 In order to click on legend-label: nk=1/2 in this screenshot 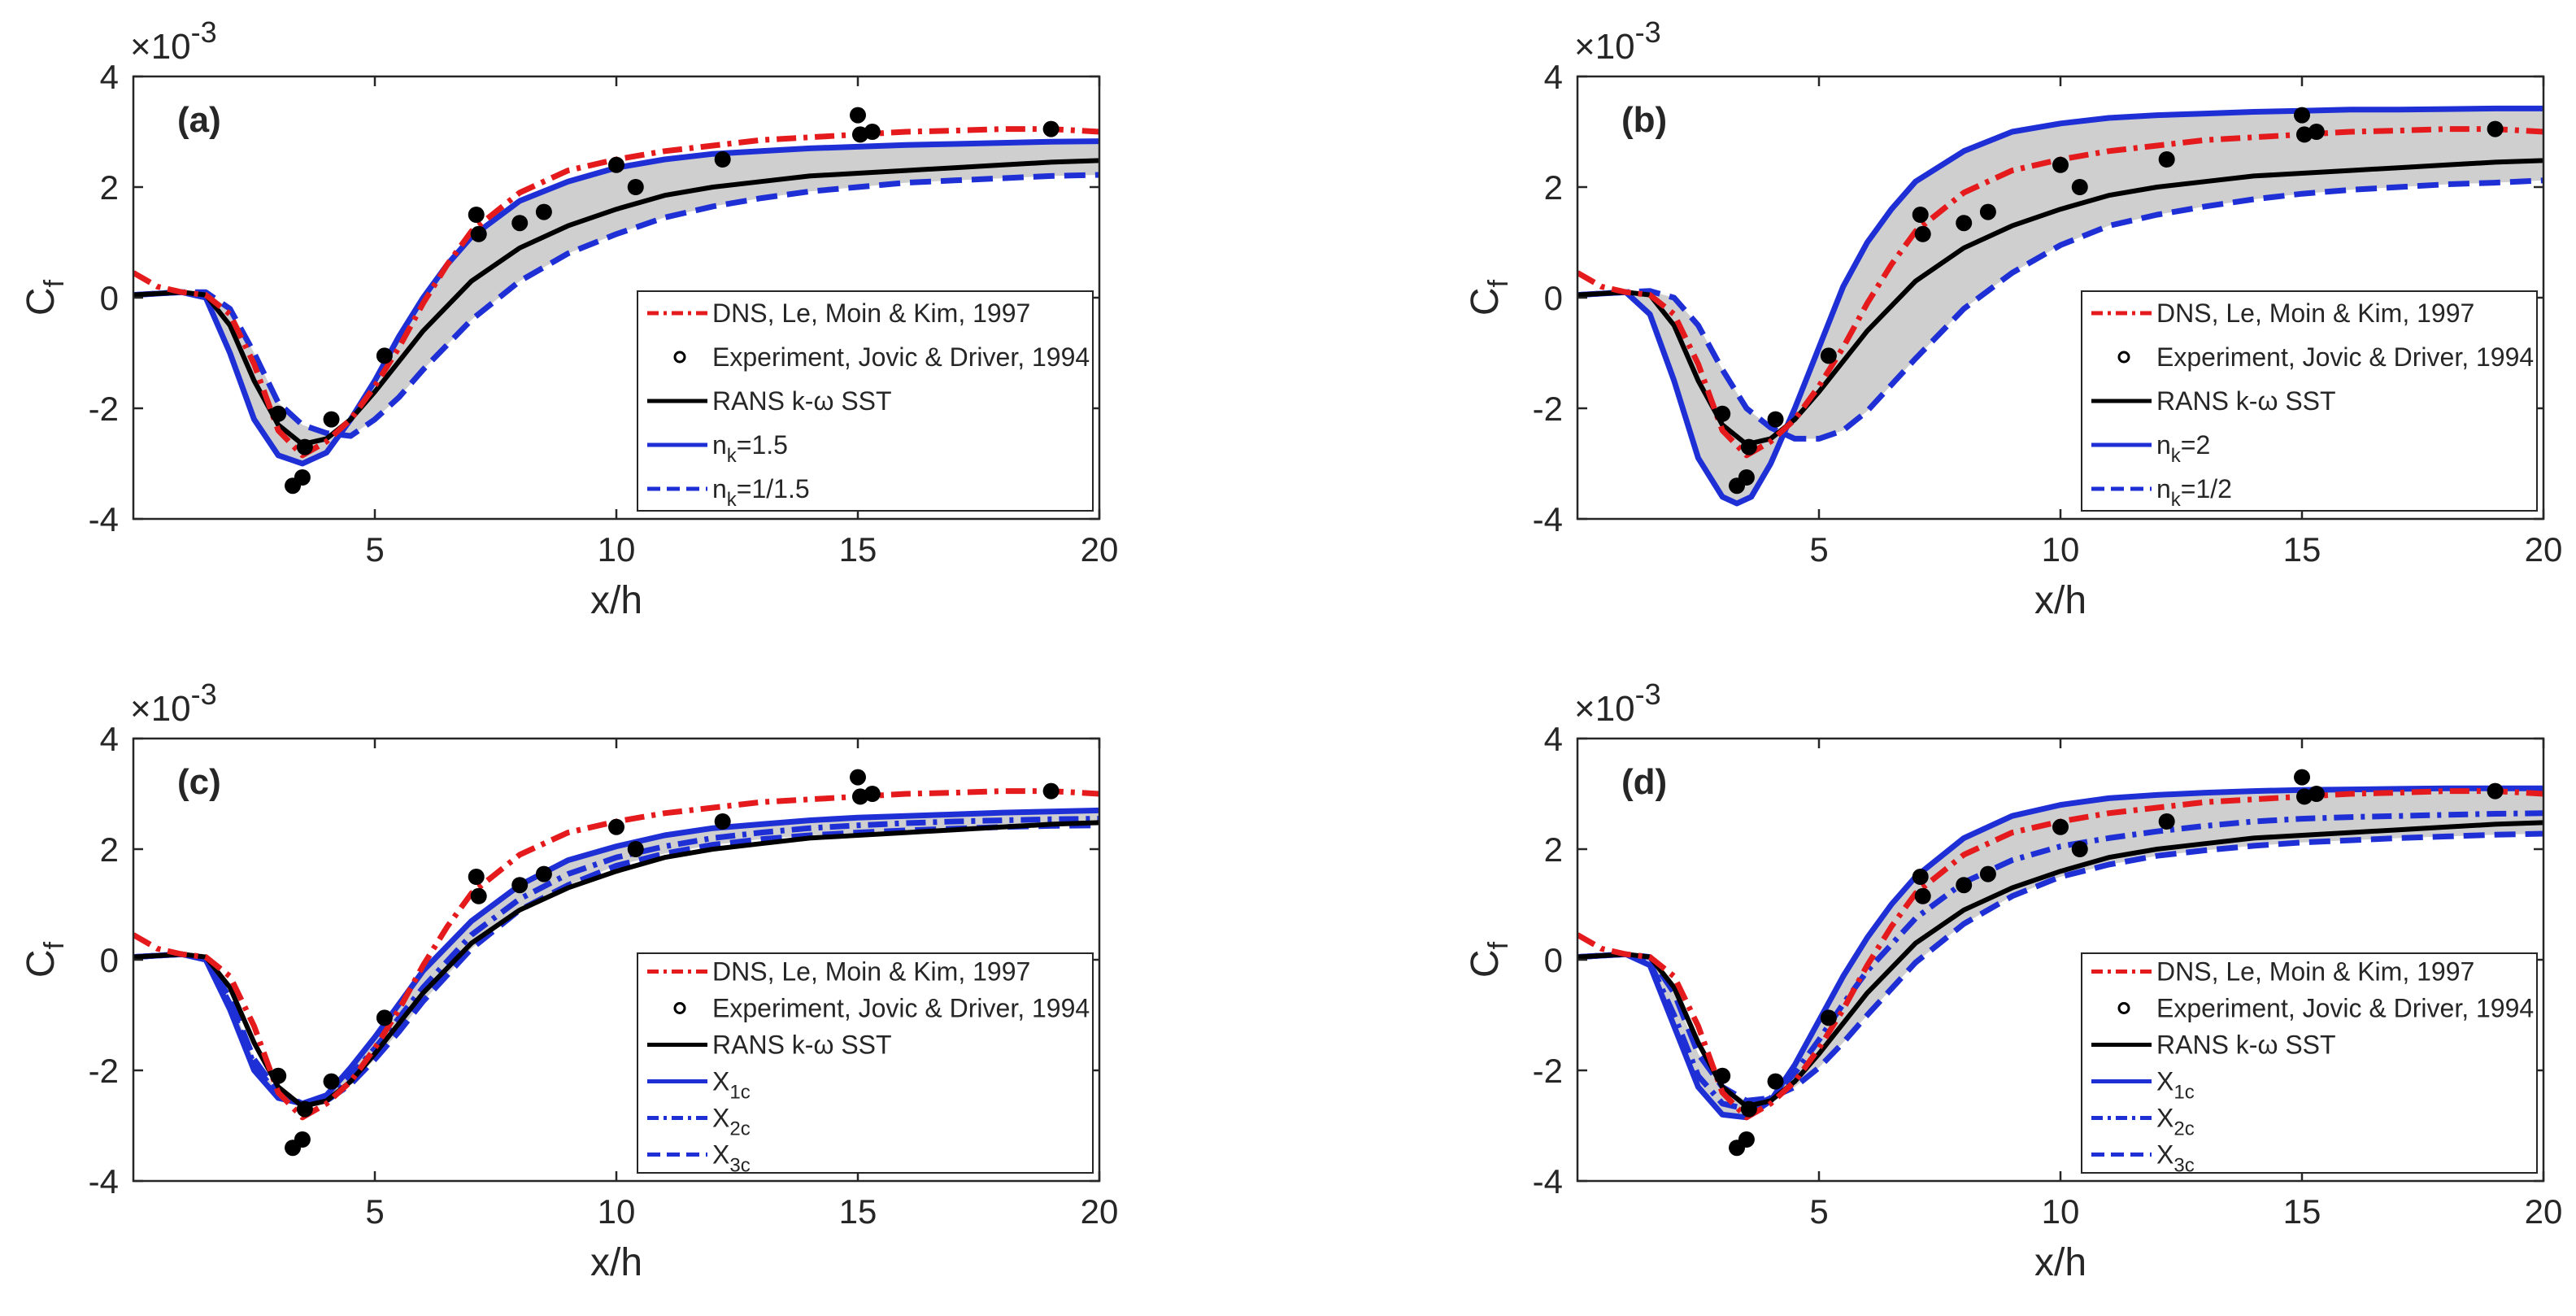, I will do `click(2194, 492)`.